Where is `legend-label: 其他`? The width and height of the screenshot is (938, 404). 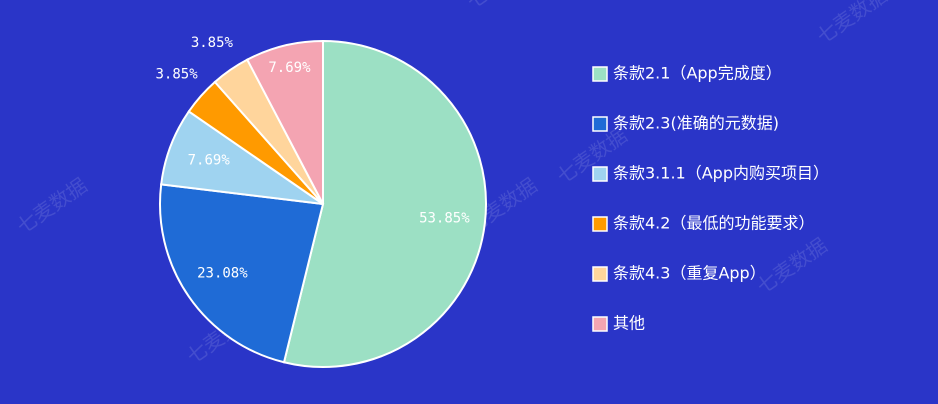
legend-label: 其他 is located at coordinates (629, 323).